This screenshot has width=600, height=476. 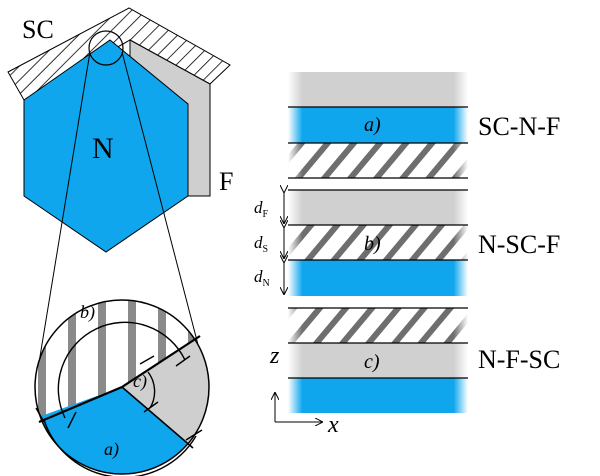 What do you see at coordinates (372, 125) in the screenshot?
I see `stack-a-layer-label: a)` at bounding box center [372, 125].